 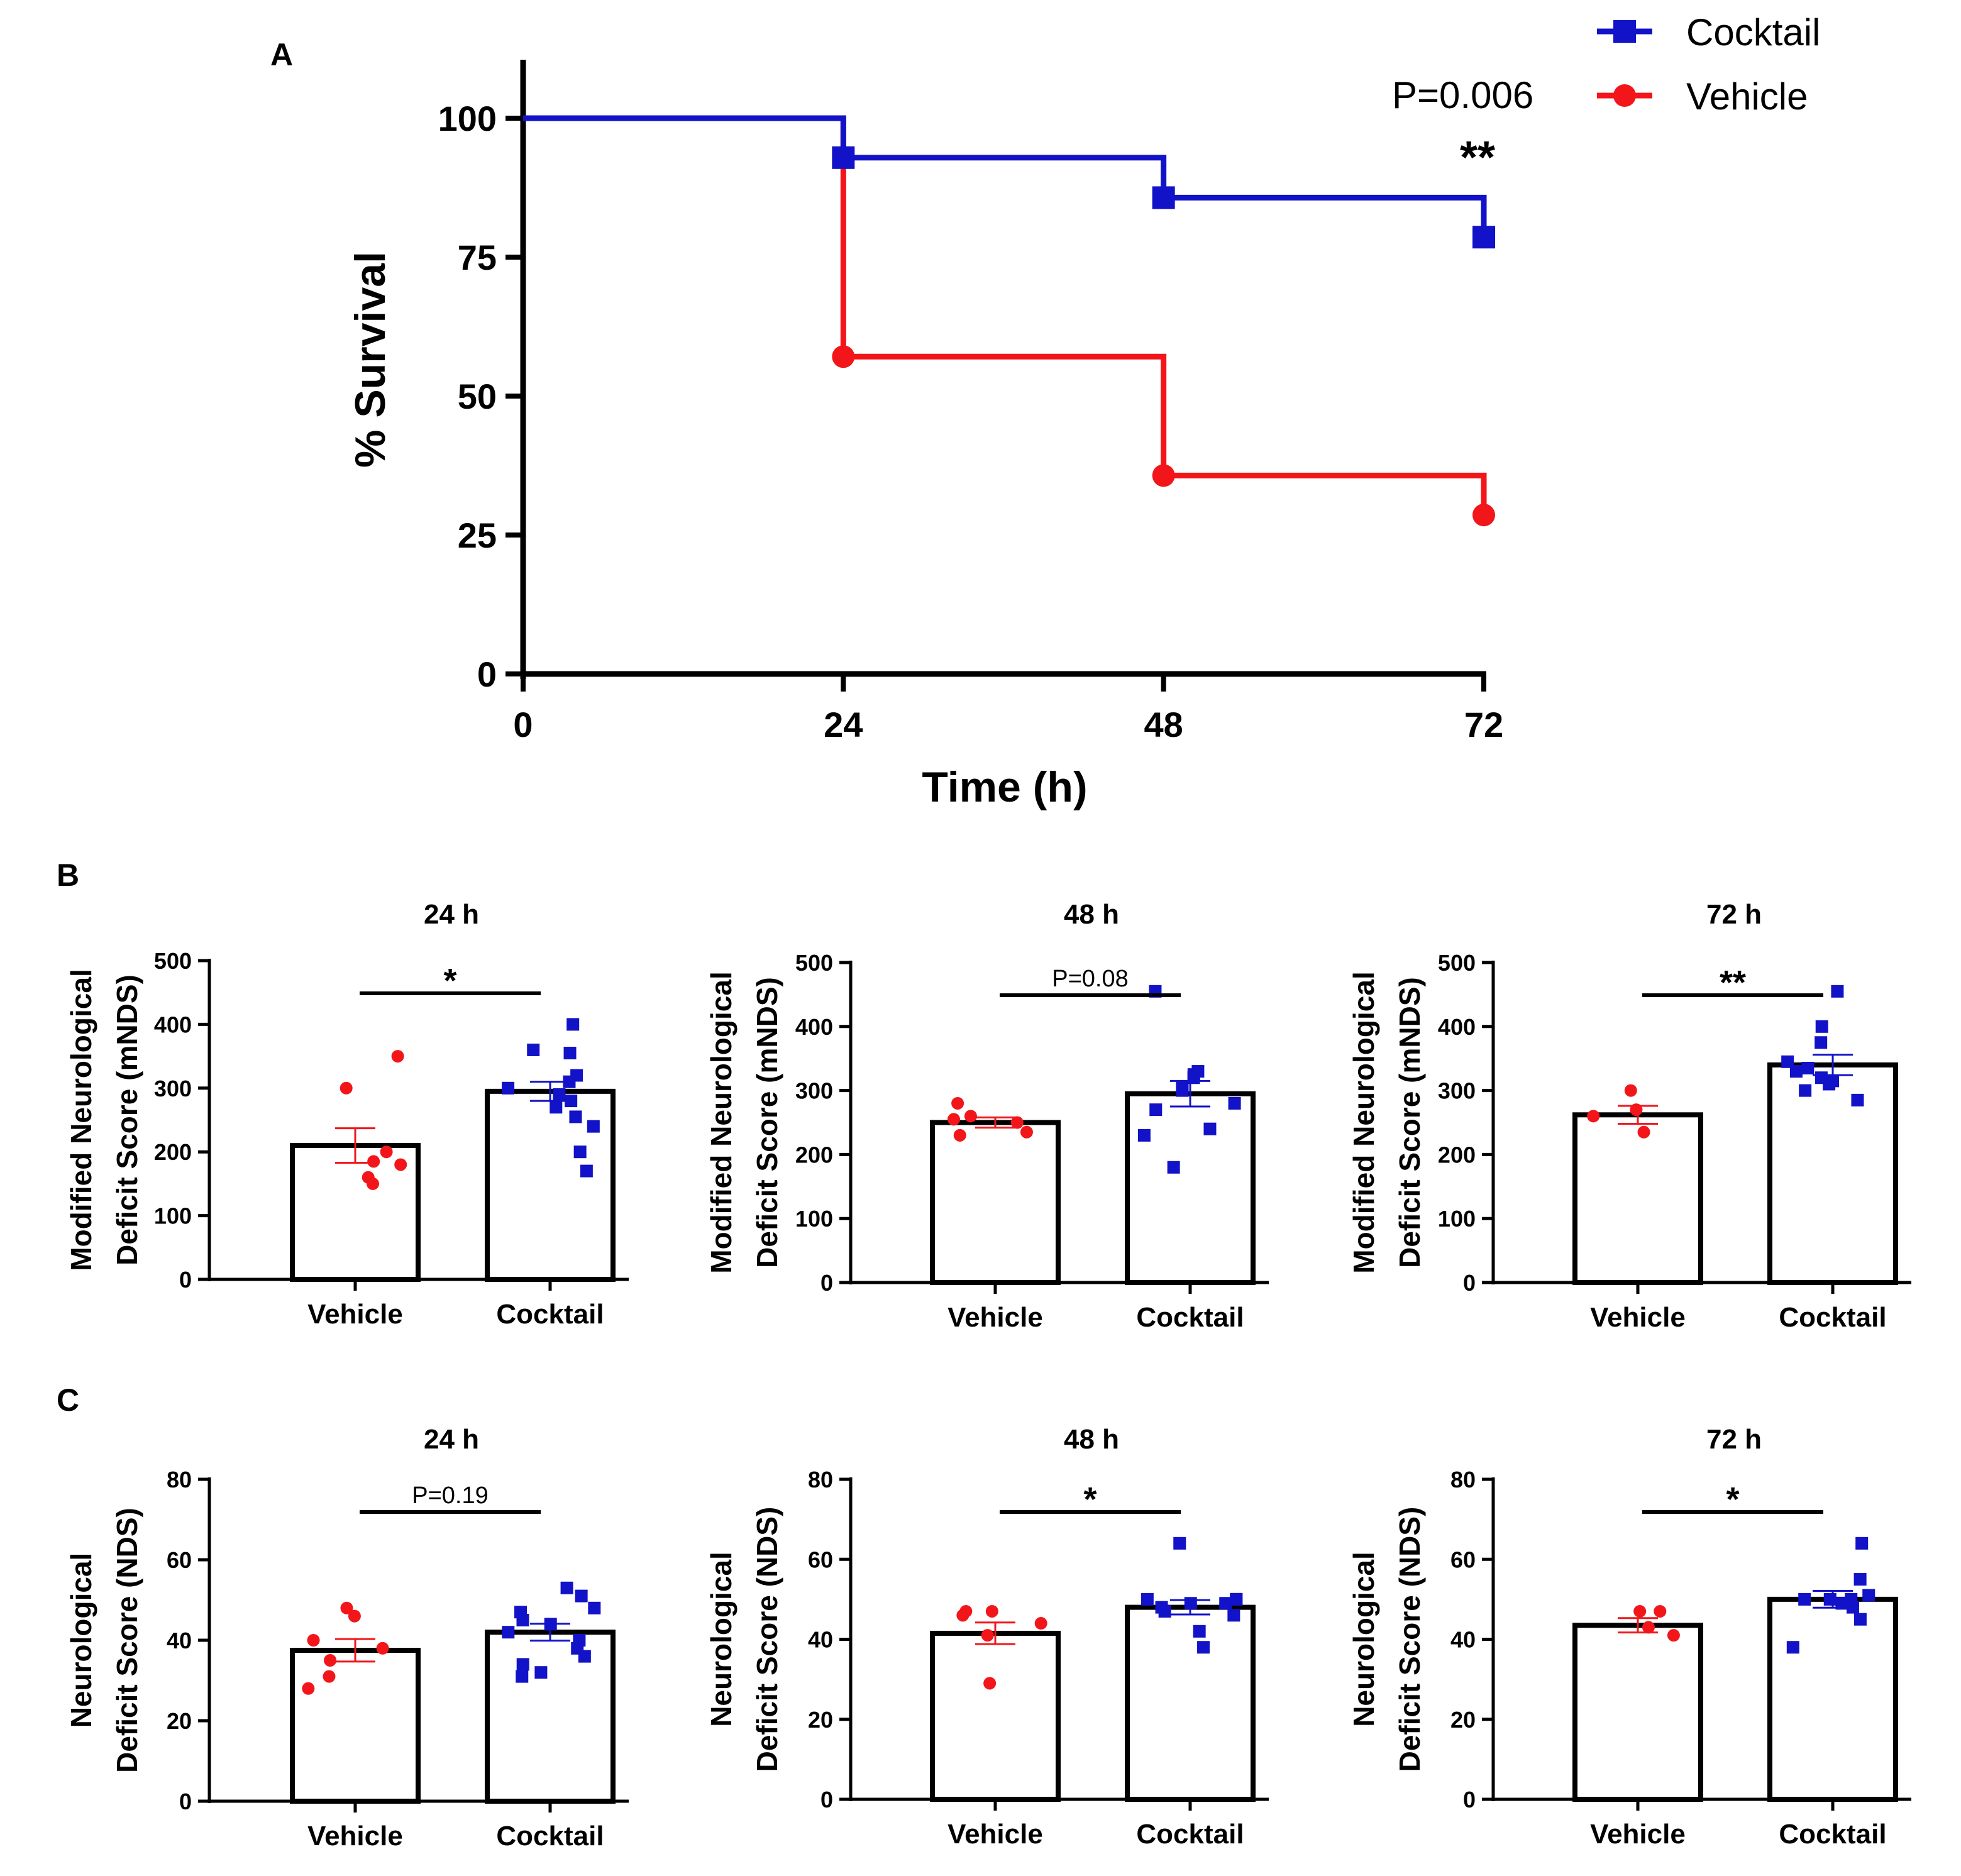 What do you see at coordinates (1091, 1439) in the screenshot?
I see `panel-title: 48 h` at bounding box center [1091, 1439].